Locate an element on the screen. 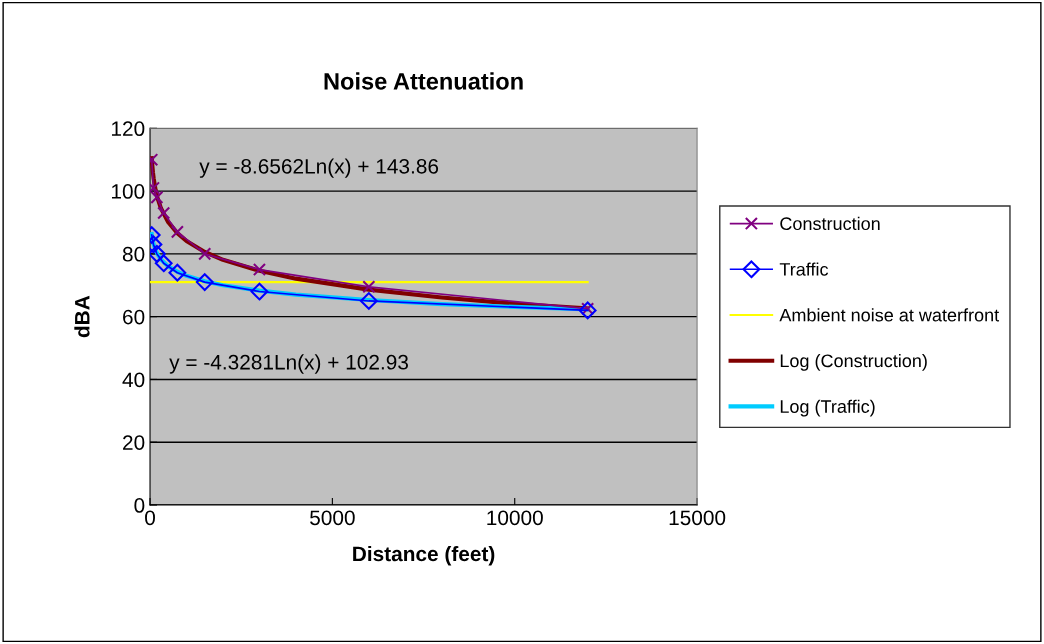 Image resolution: width=1044 pixels, height=644 pixels. legend-label: Log (Traffic) is located at coordinates (827, 408).